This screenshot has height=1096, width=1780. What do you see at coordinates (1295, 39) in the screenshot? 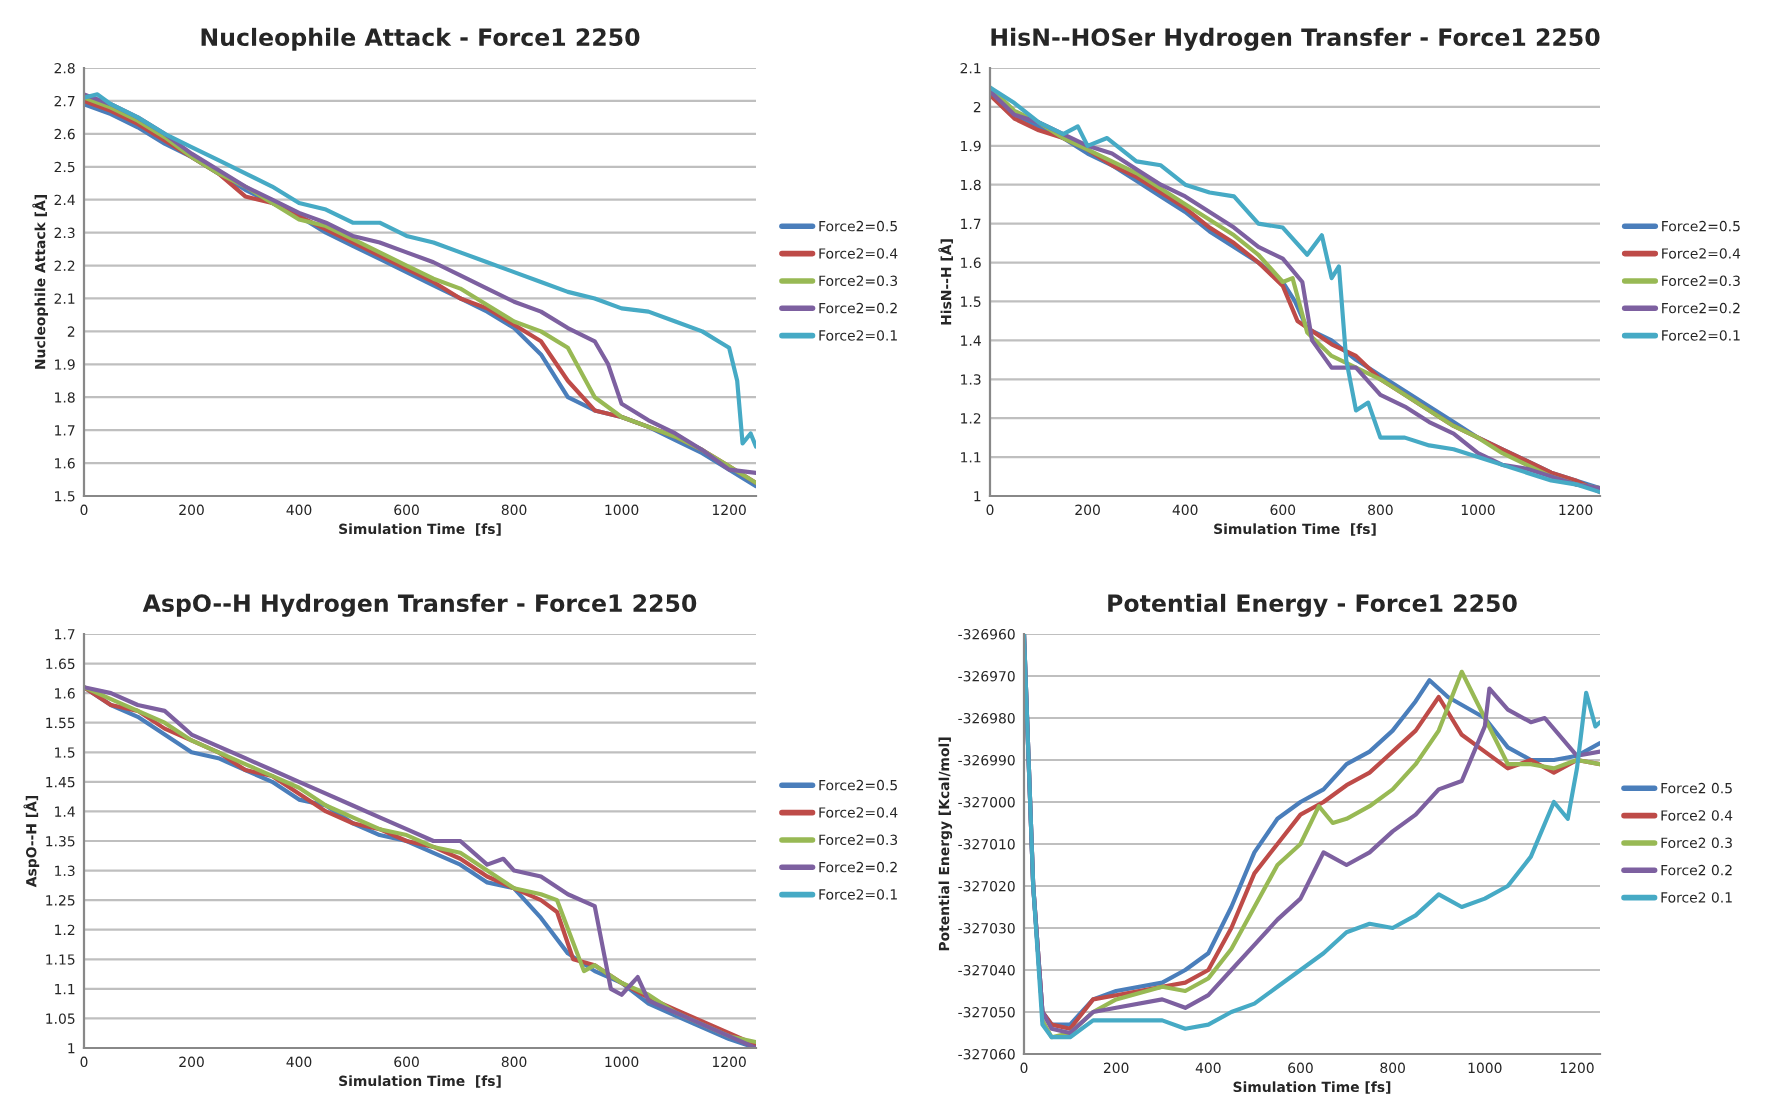
I see `chart-title: HisN--HOSer Hydrogen Transfer - Force1 2250` at bounding box center [1295, 39].